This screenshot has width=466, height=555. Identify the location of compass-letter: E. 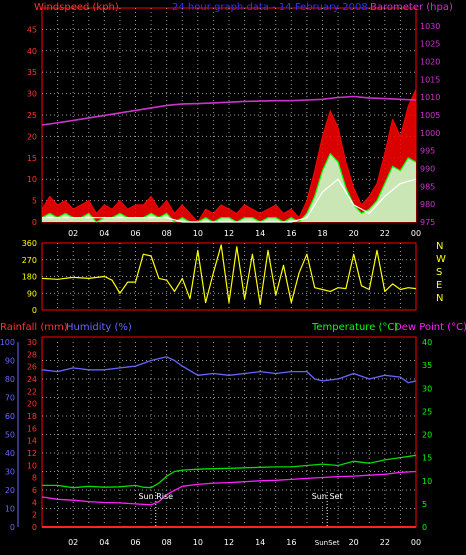
(439, 285).